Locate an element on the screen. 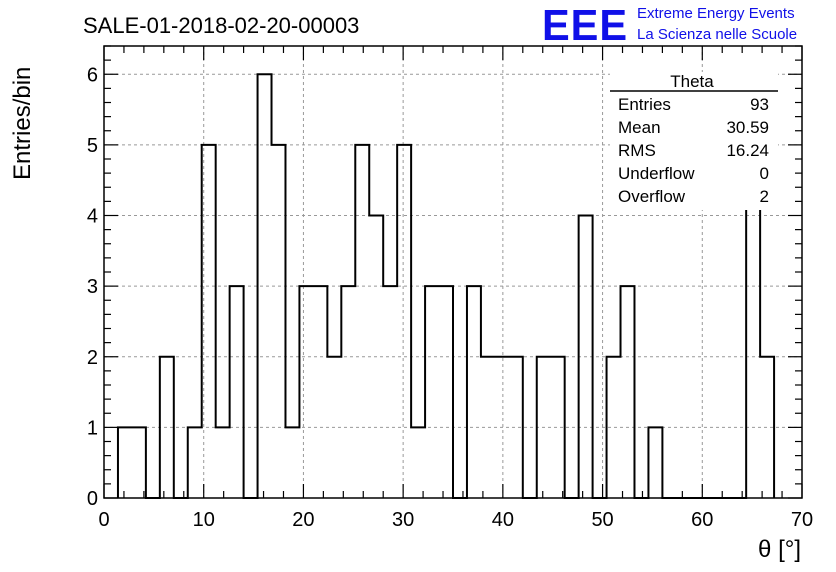 This screenshot has width=836, height=572. x-tick-label: 50 is located at coordinates (602, 520).